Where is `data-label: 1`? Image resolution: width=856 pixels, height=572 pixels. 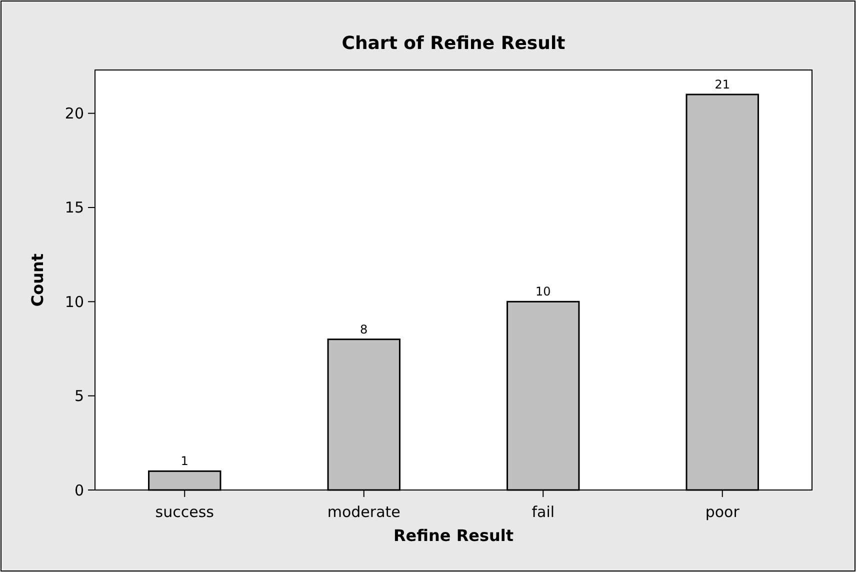
data-label: 1 is located at coordinates (184, 461).